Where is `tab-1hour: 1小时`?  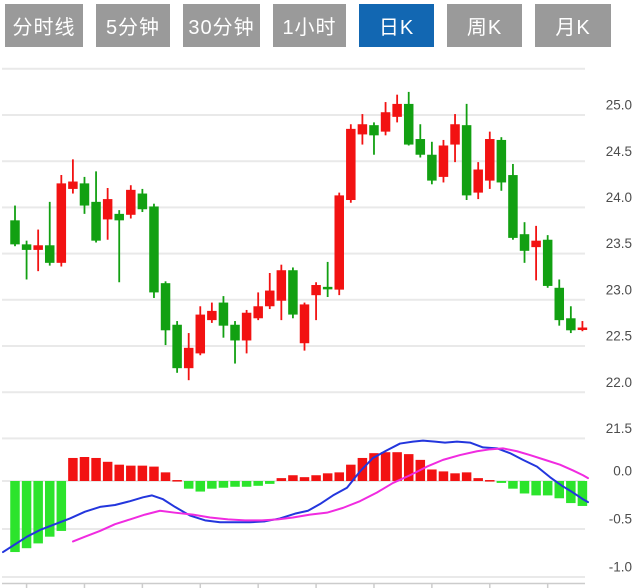
tab-1hour: 1小时 is located at coordinates (309, 25).